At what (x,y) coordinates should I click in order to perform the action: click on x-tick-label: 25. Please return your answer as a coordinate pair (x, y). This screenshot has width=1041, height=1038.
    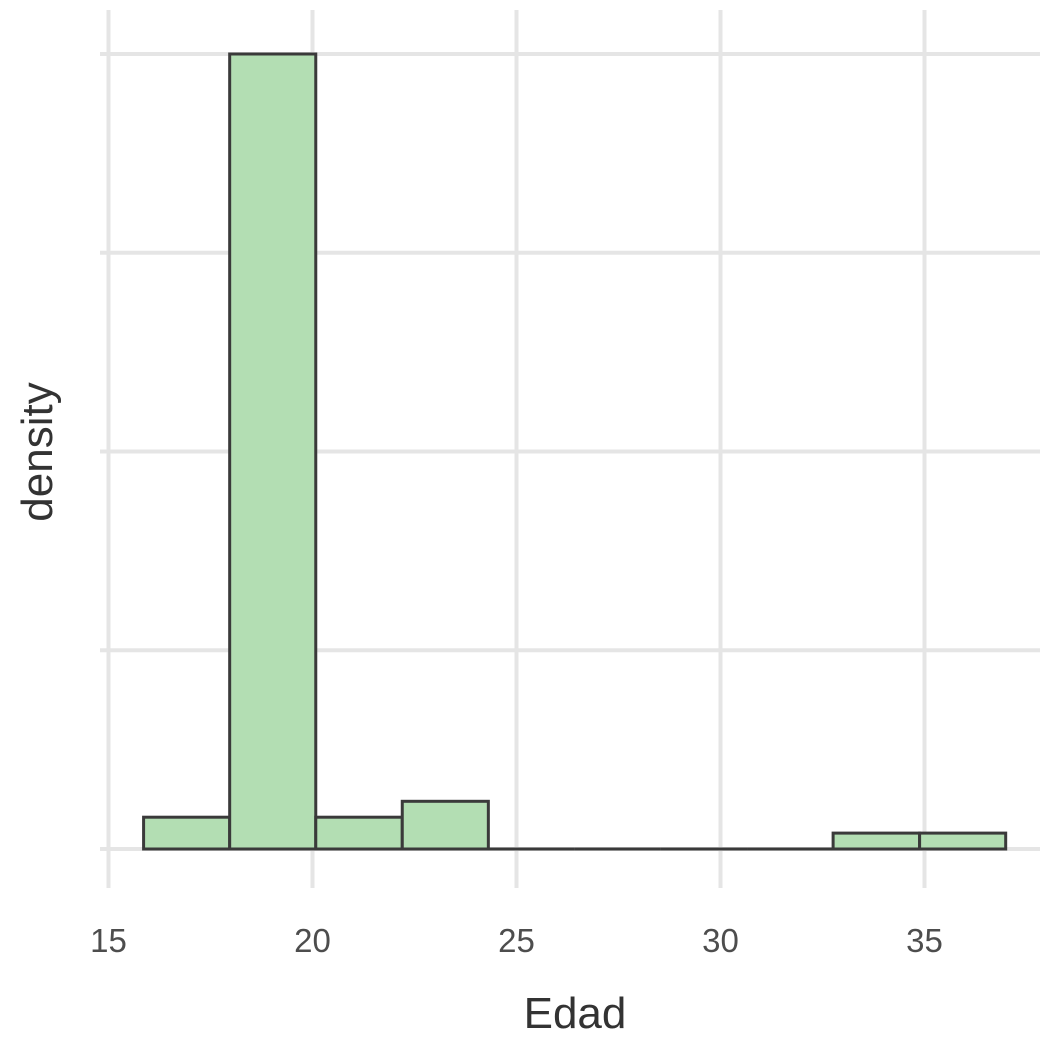
    Looking at the image, I should click on (516, 940).